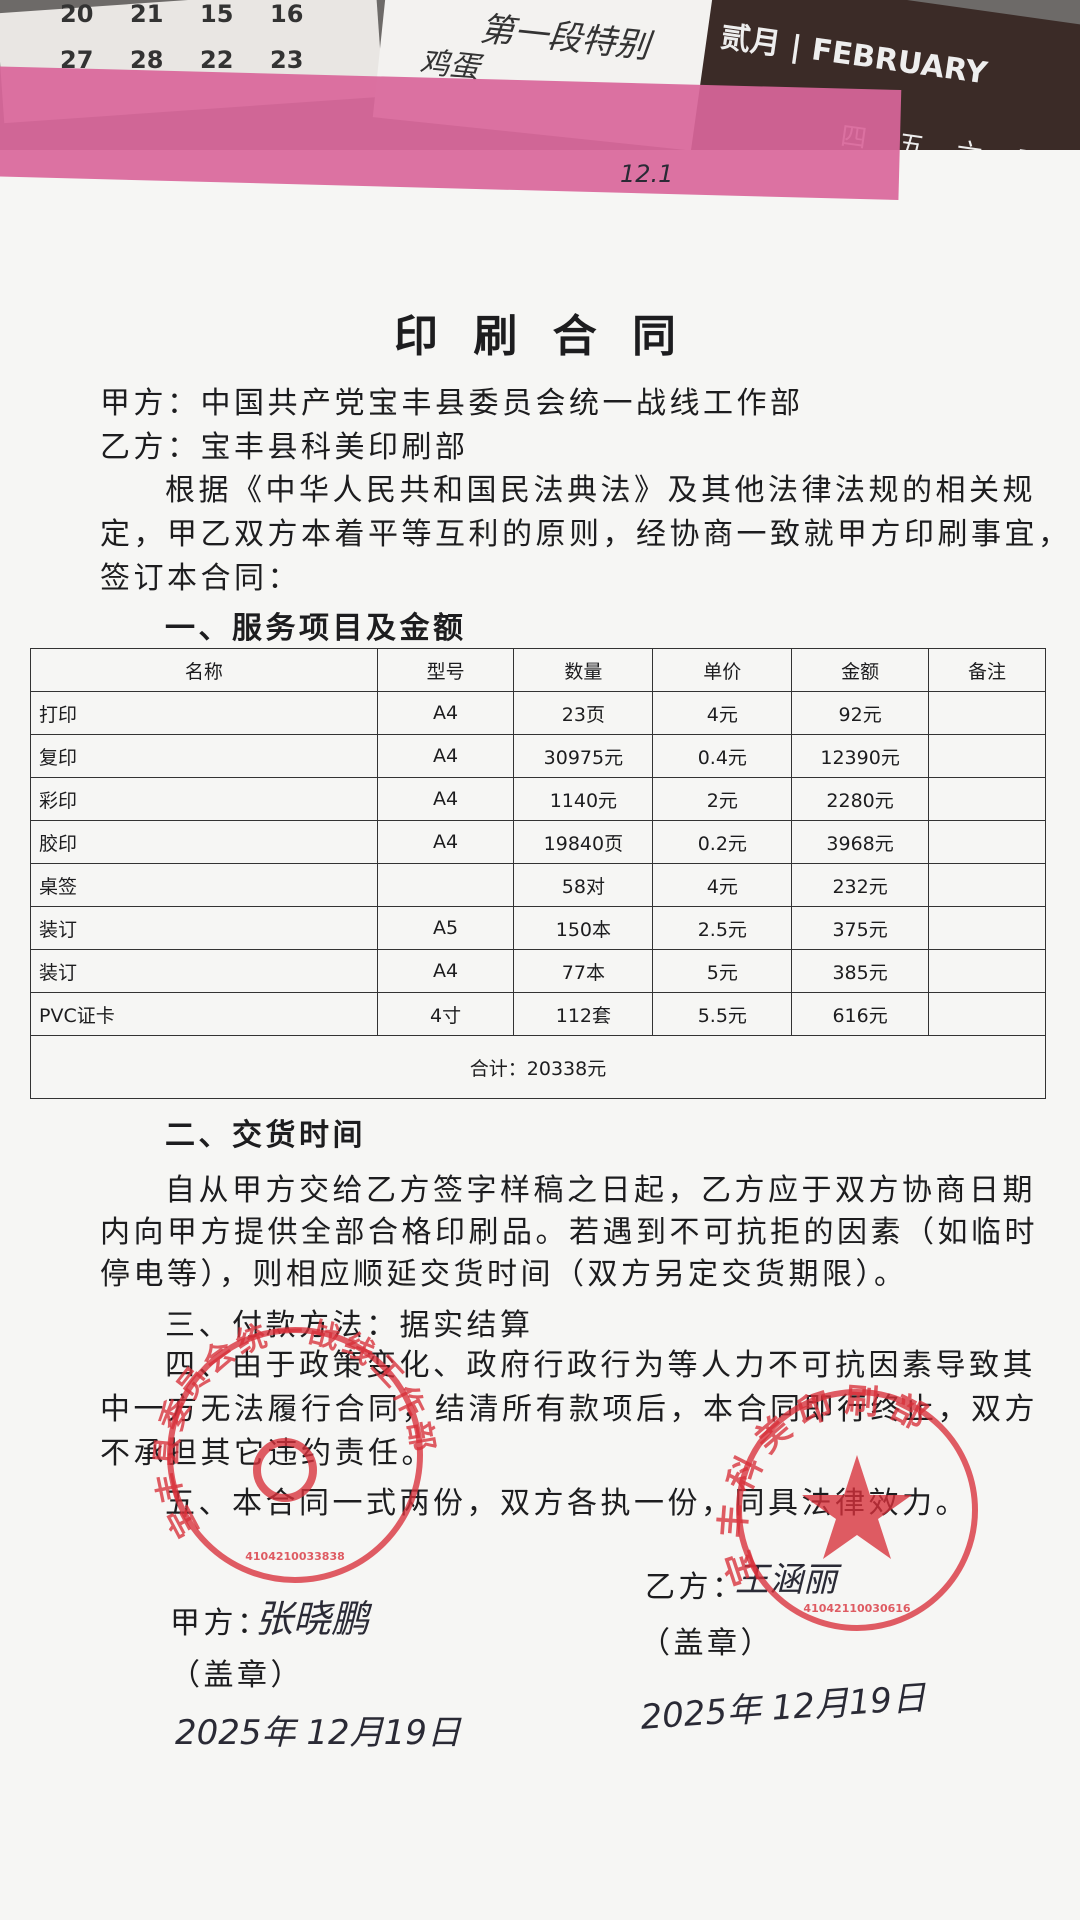 The width and height of the screenshot is (1080, 1920). I want to click on table-cell: 2280元, so click(860, 799).